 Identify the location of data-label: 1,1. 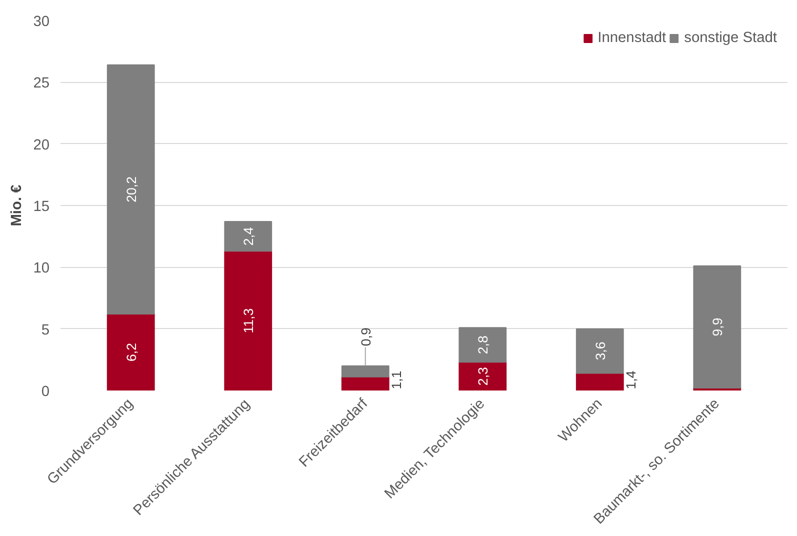
(396, 380).